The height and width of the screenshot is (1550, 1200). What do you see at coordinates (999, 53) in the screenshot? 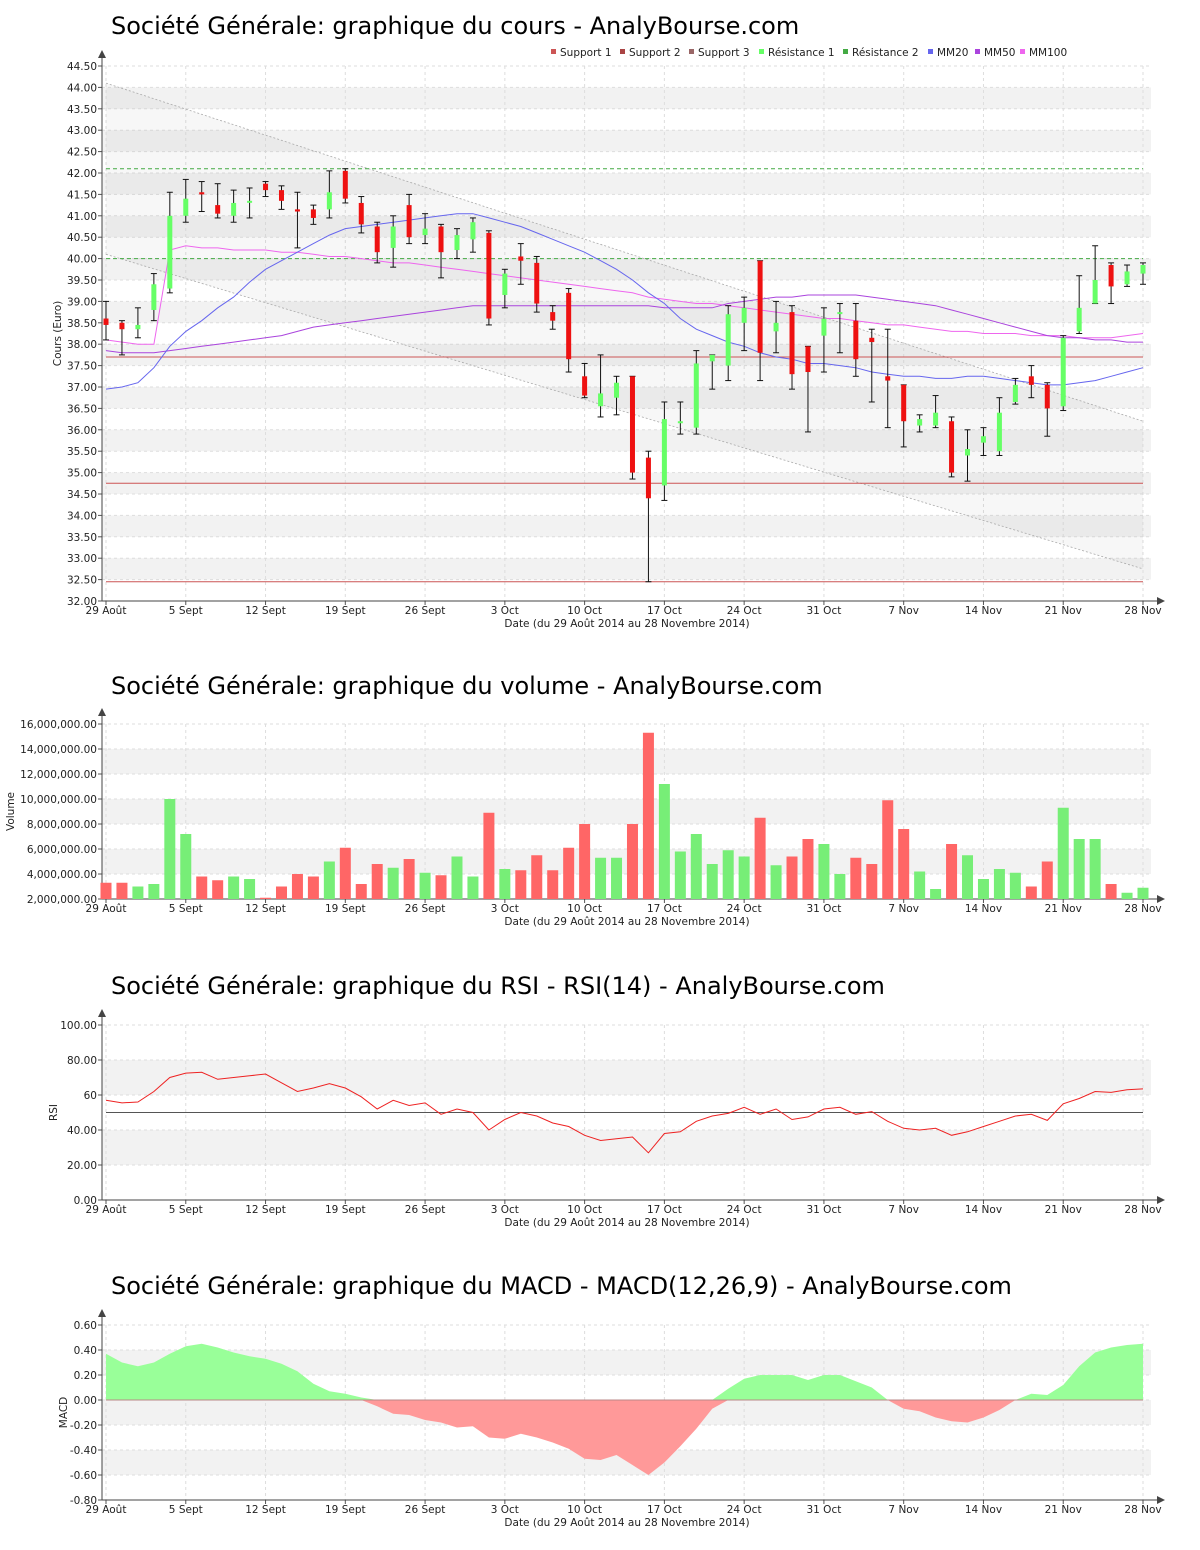
I see `legend-label: MM50` at bounding box center [999, 53].